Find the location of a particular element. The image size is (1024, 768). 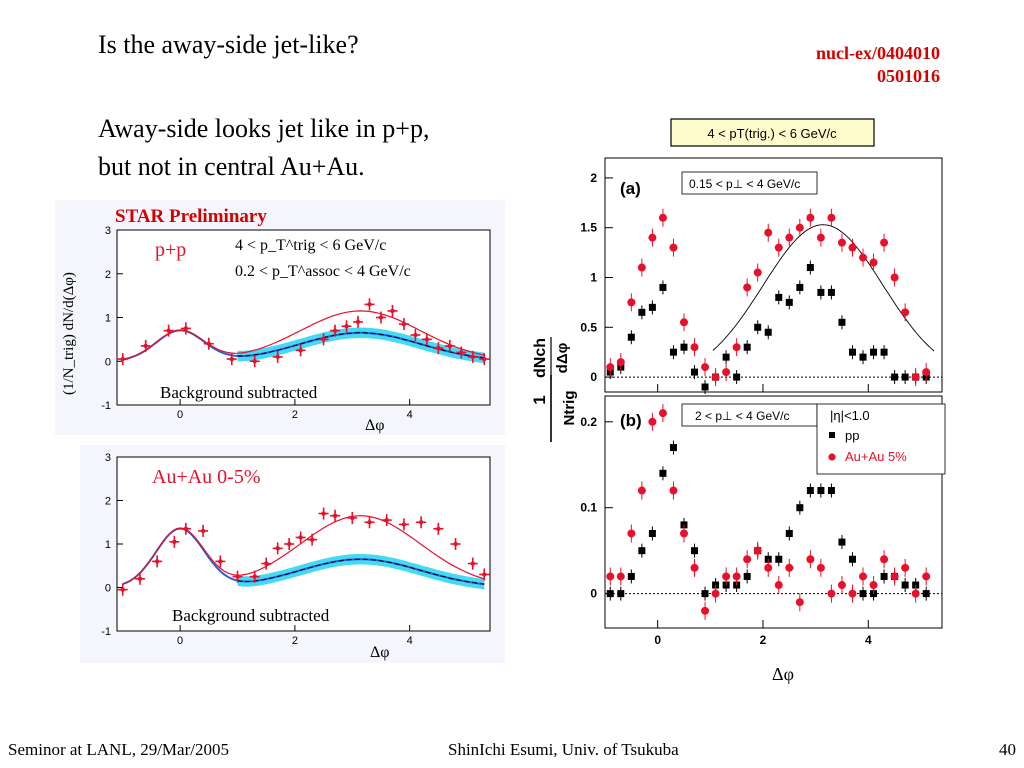

cut-trig: 4 < p_T^trig < 6 GeV/c is located at coordinates (310, 245).